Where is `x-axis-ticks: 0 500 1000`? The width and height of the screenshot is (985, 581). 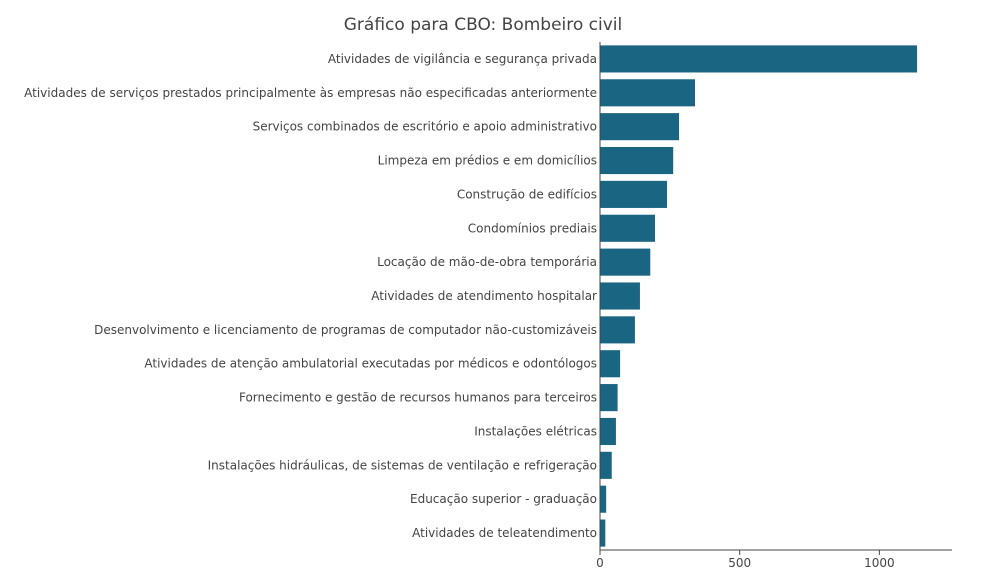
x-axis-ticks: 0 500 1000 is located at coordinates (745, 560).